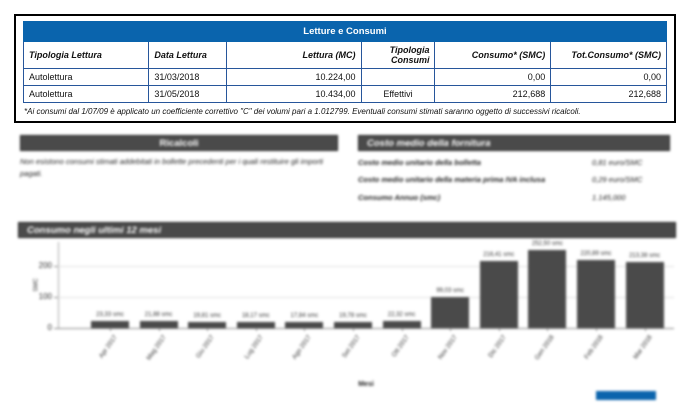 The height and width of the screenshot is (420, 690). Describe the element at coordinates (642, 347) in the screenshot. I see `x-axis-tick-label: Mar 2018` at that location.